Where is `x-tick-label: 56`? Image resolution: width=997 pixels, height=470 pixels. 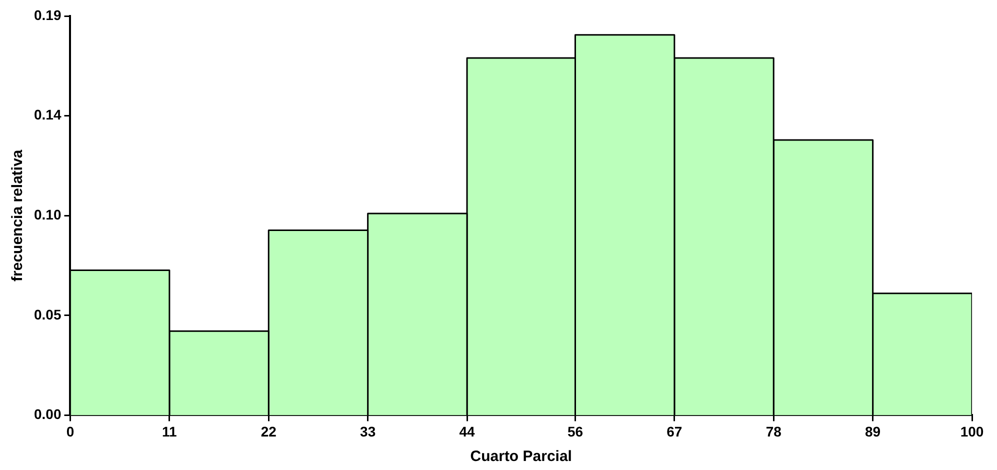 x-tick-label: 56 is located at coordinates (575, 431).